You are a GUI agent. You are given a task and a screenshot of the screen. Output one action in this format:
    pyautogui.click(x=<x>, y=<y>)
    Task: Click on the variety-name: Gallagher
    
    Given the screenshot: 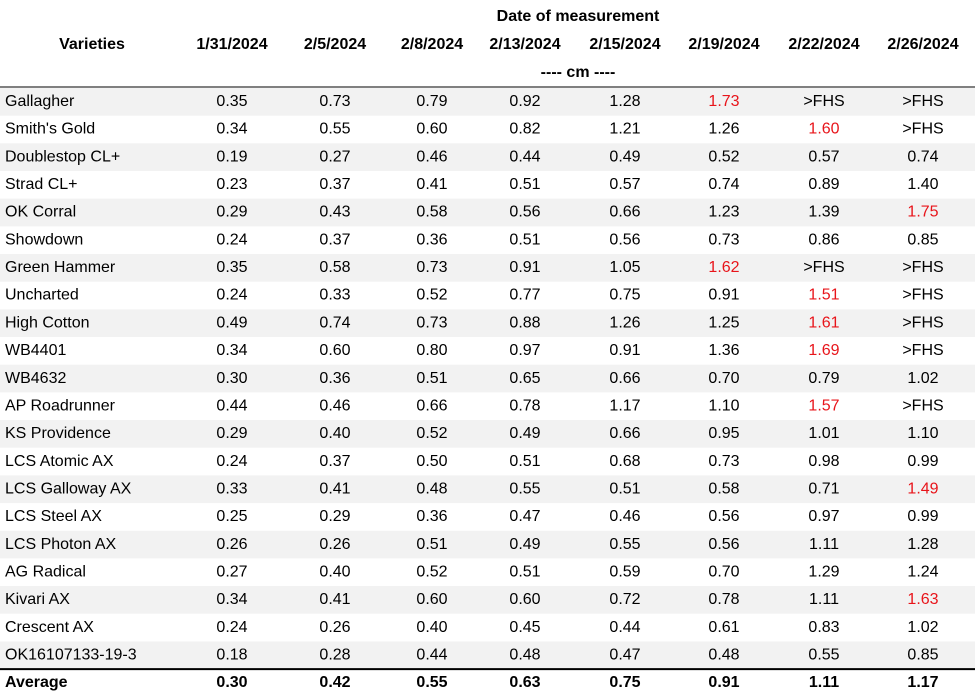 What is the action you would take?
    pyautogui.click(x=40, y=101)
    